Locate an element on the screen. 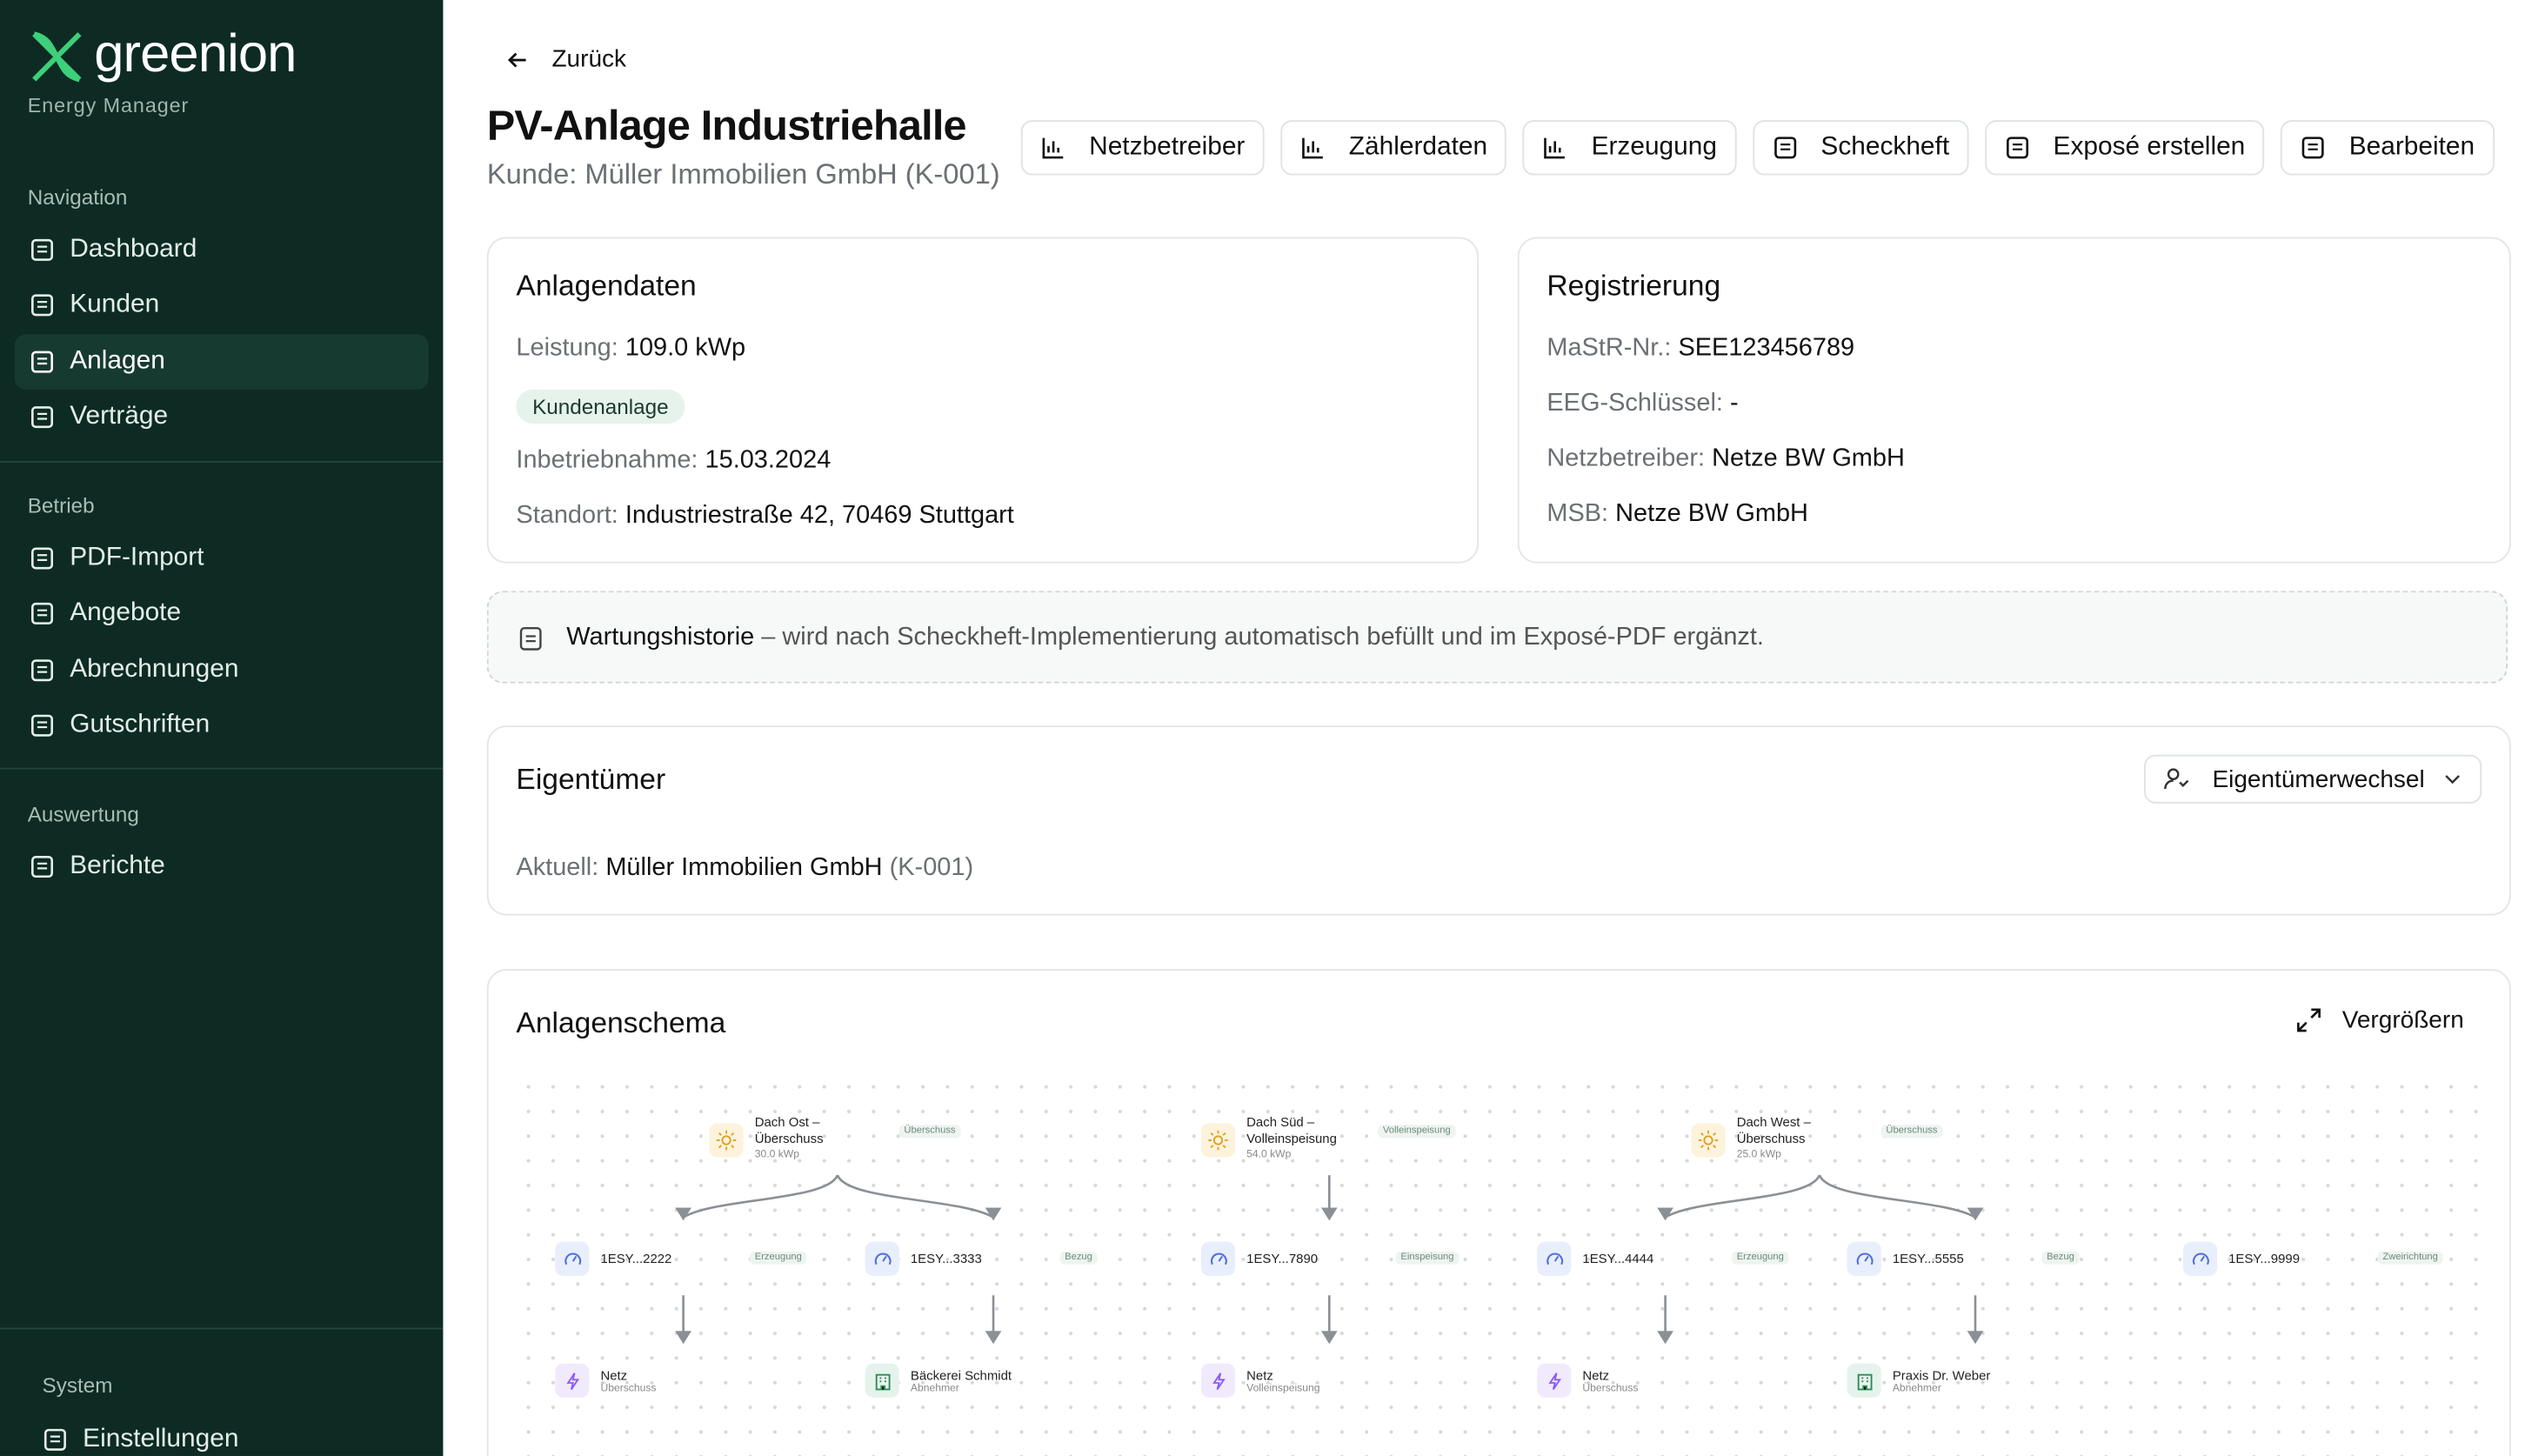 The image size is (2545, 1456). owner-name: Müller Immobilien GmbH is located at coordinates (744, 867).